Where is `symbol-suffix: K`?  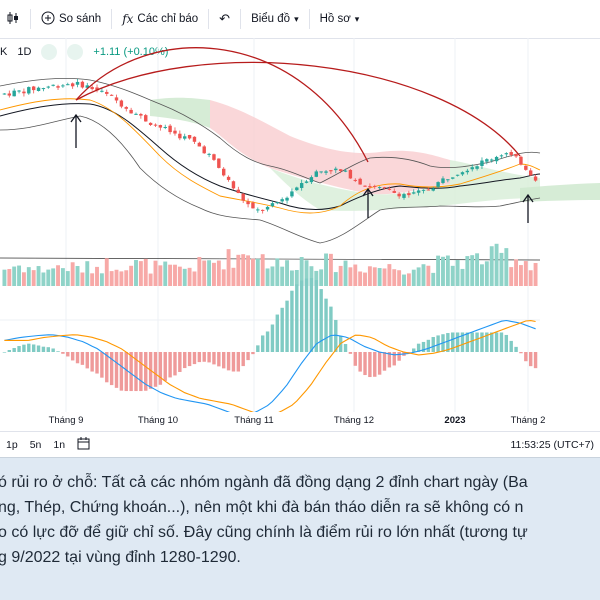 symbol-suffix: K is located at coordinates (4, 52).